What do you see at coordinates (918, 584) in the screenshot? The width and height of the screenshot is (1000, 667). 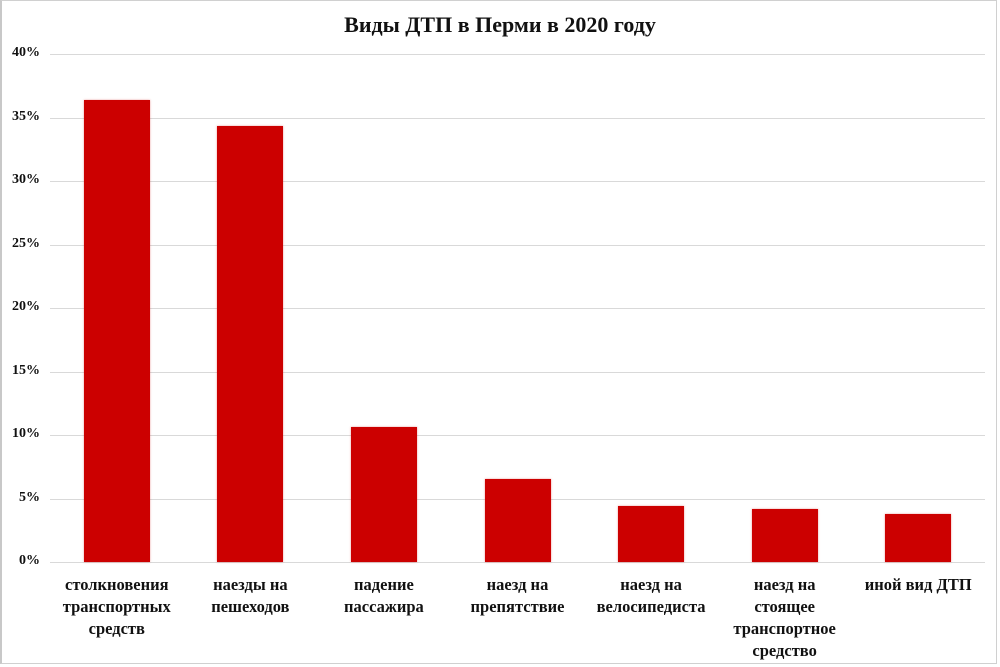 I see `x-tick-label: иной вид ДТП` at bounding box center [918, 584].